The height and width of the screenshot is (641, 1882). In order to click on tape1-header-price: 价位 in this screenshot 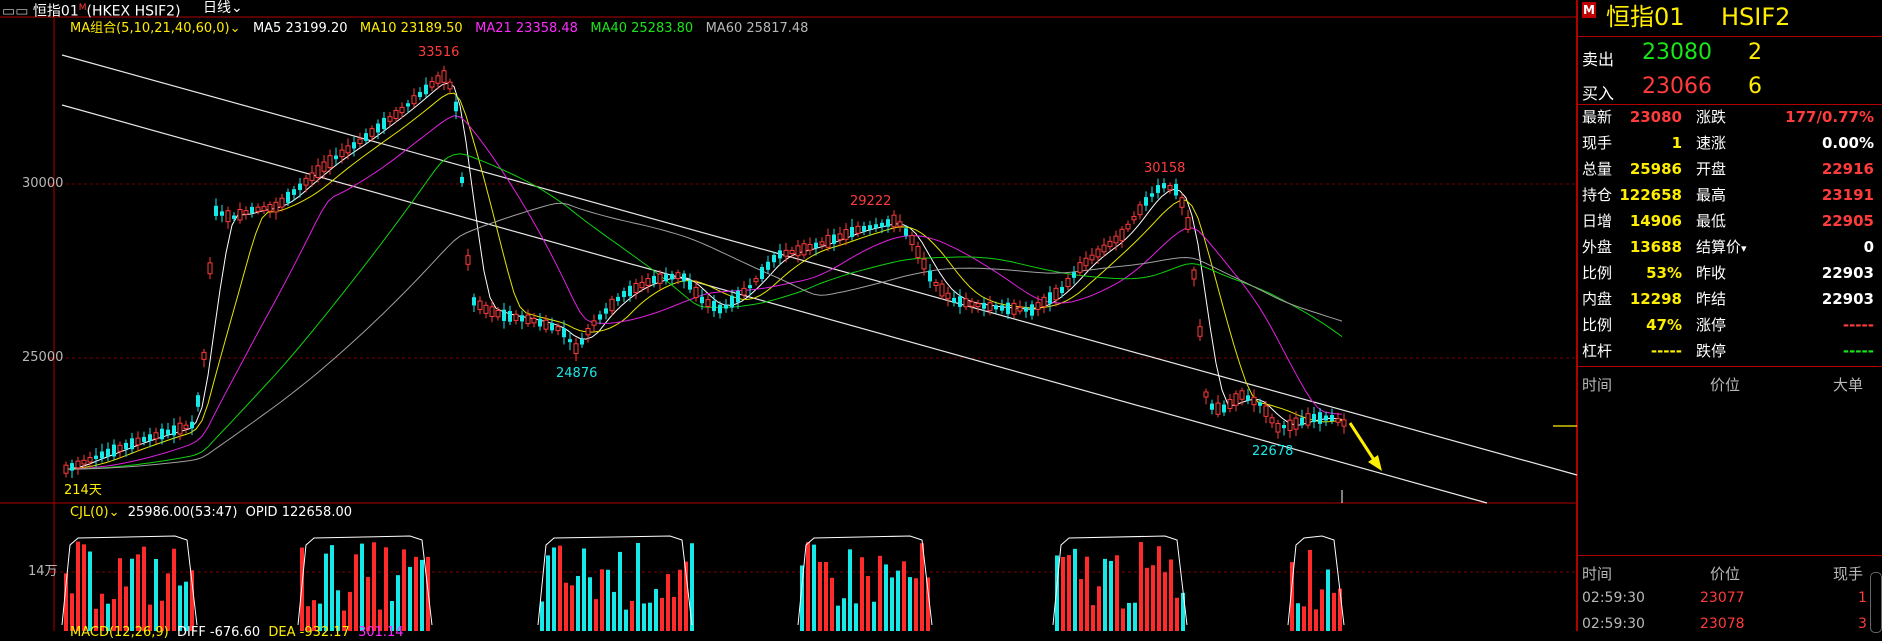, I will do `click(1725, 385)`.